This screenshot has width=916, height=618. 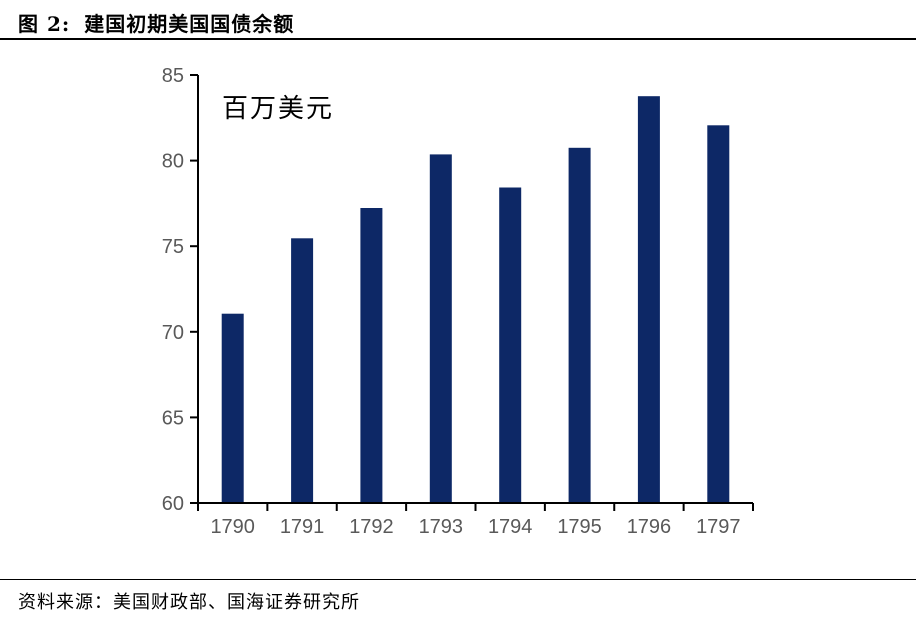 What do you see at coordinates (189, 24) in the screenshot?
I see `figure-title-text: 建国初期美国国债余额` at bounding box center [189, 24].